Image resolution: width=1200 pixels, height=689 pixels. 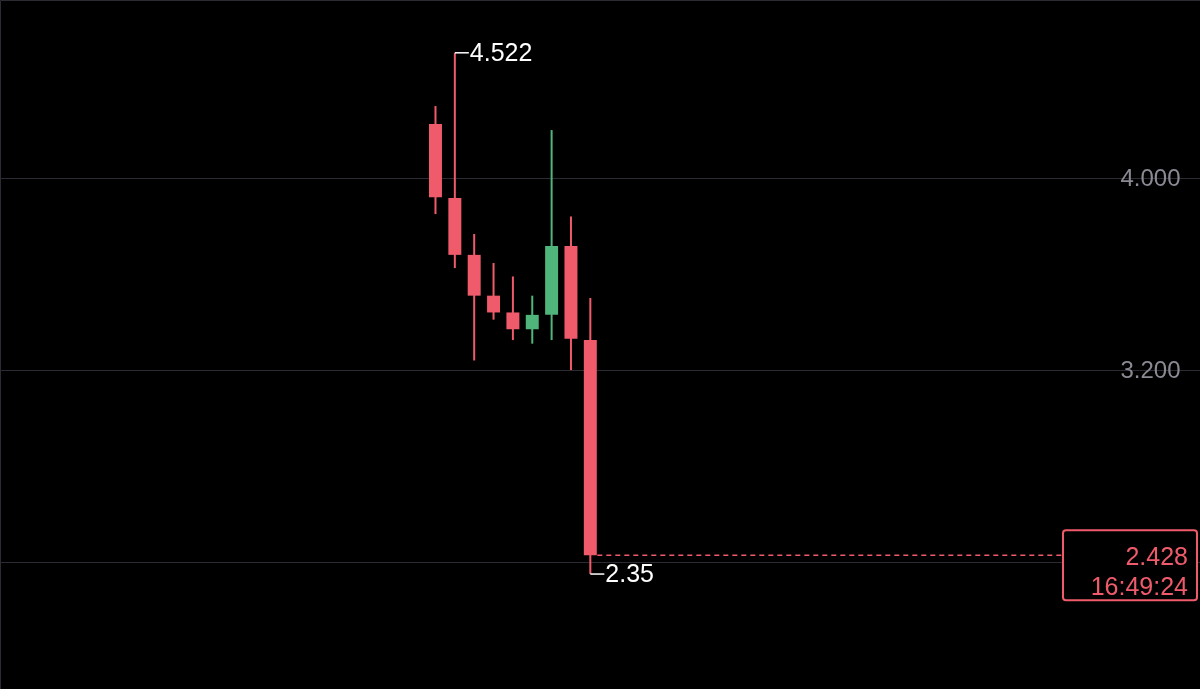 What do you see at coordinates (1150, 369) in the screenshot?
I see `y-tick-label: 3.200` at bounding box center [1150, 369].